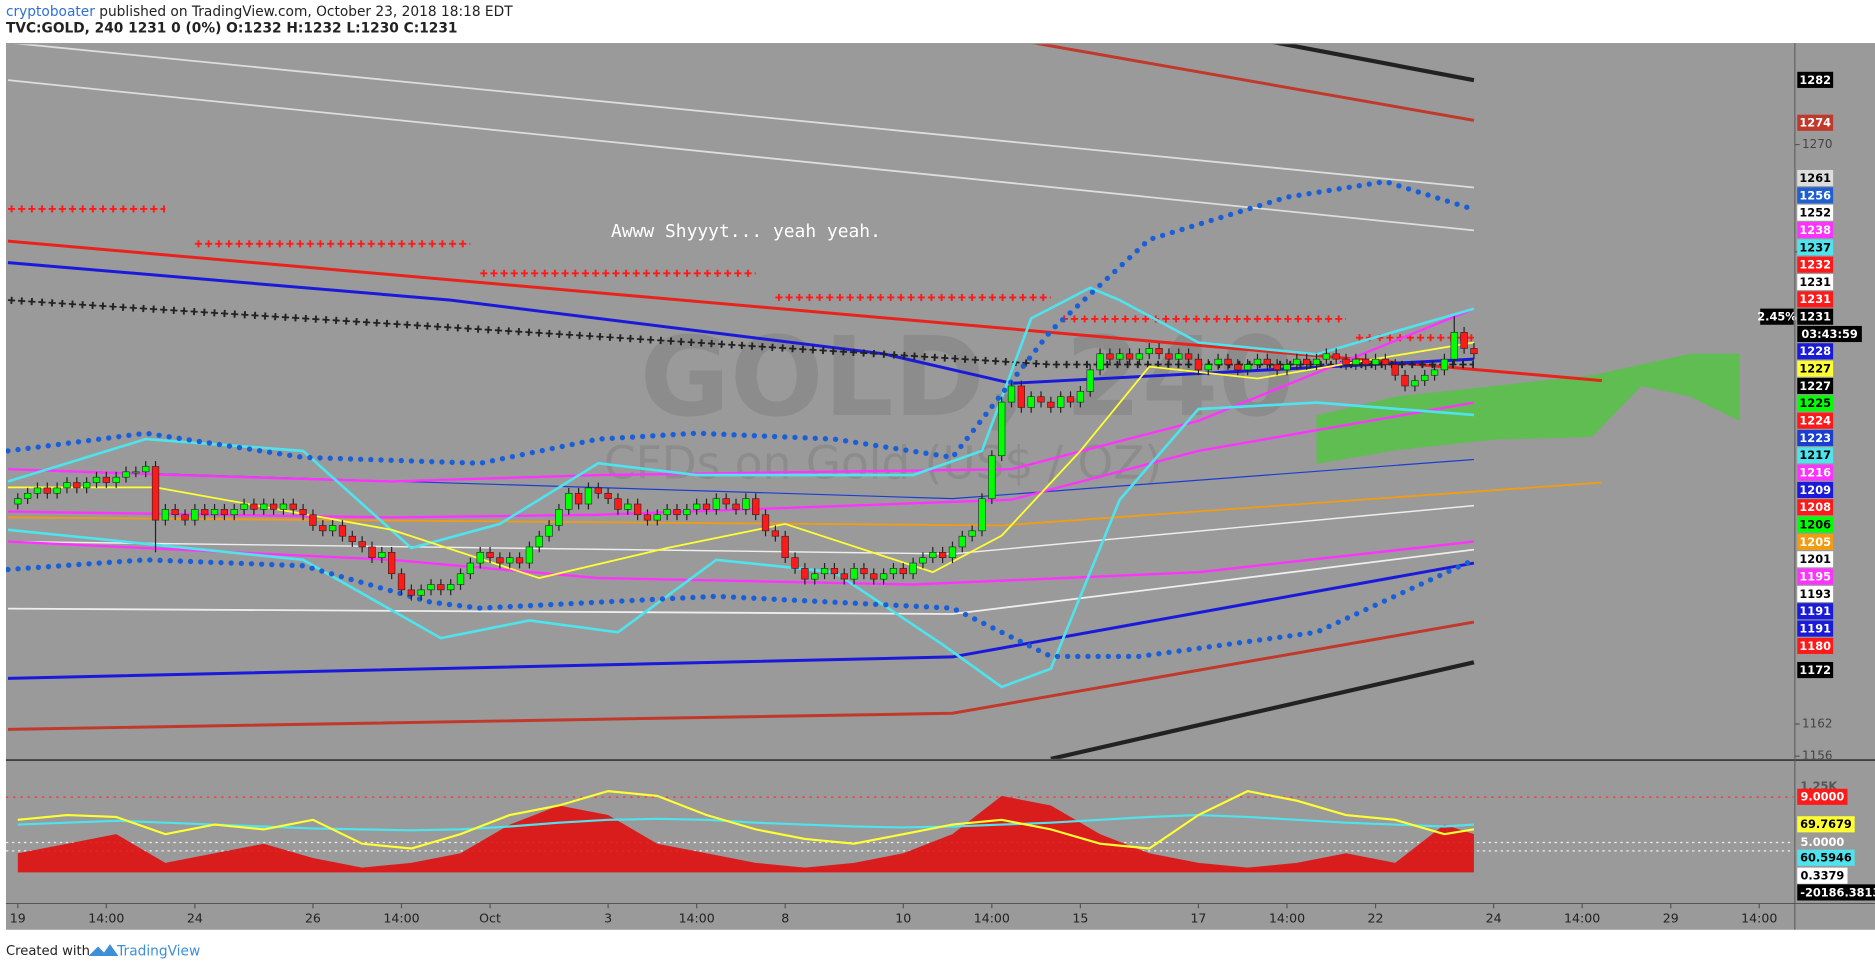 The width and height of the screenshot is (1875, 968). Describe the element at coordinates (158, 951) in the screenshot. I see `footer-brand: TradingView` at that location.